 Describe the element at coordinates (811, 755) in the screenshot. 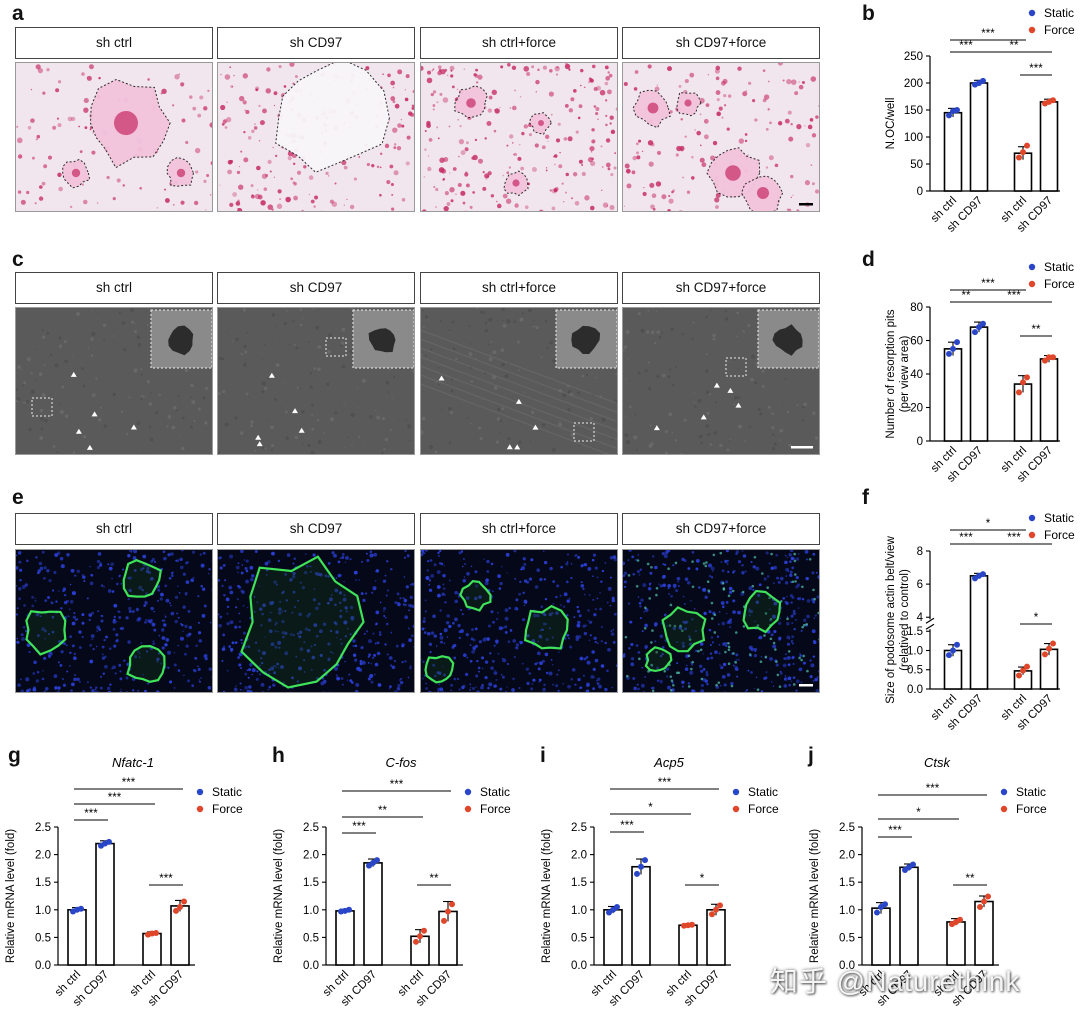

I see `panel-letter-j: j` at that location.